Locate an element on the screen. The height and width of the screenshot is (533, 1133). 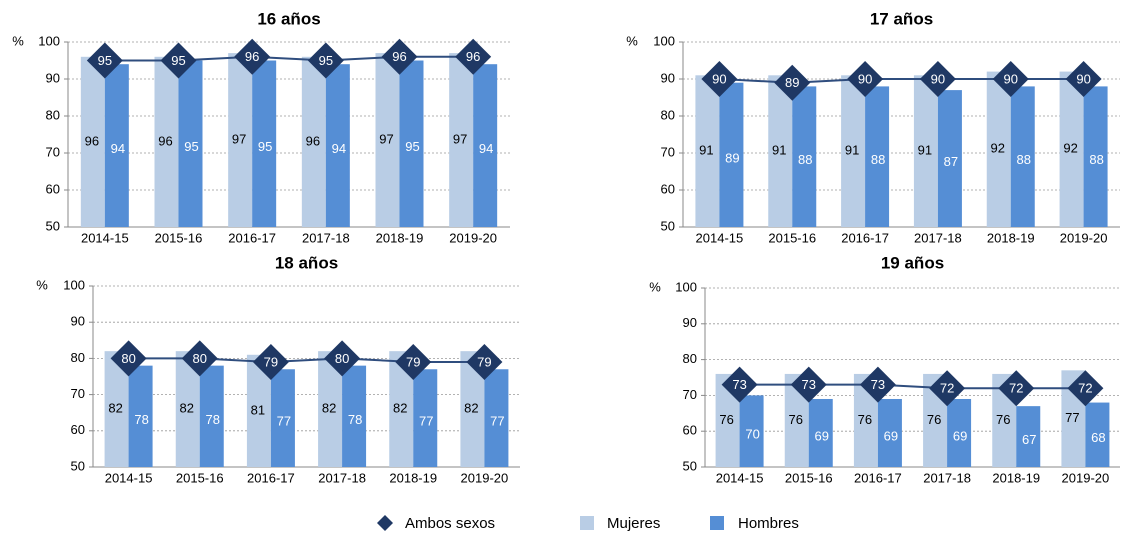
bar-value-label: 69 is located at coordinates (891, 435).